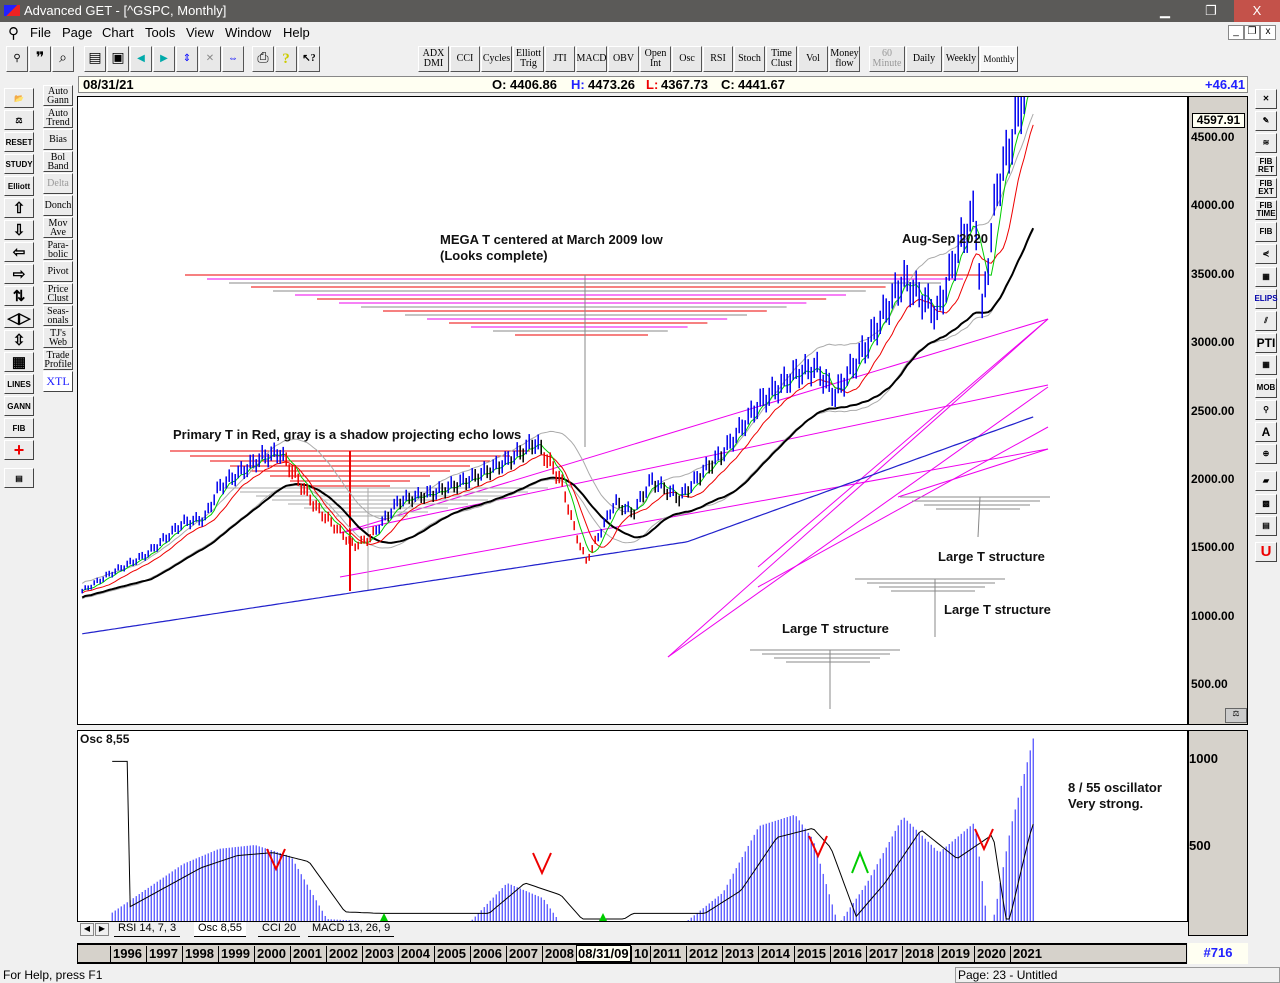 The image size is (1280, 983). Describe the element at coordinates (961, 59) in the screenshot. I see `timeframe-weekly: Weekly` at that location.